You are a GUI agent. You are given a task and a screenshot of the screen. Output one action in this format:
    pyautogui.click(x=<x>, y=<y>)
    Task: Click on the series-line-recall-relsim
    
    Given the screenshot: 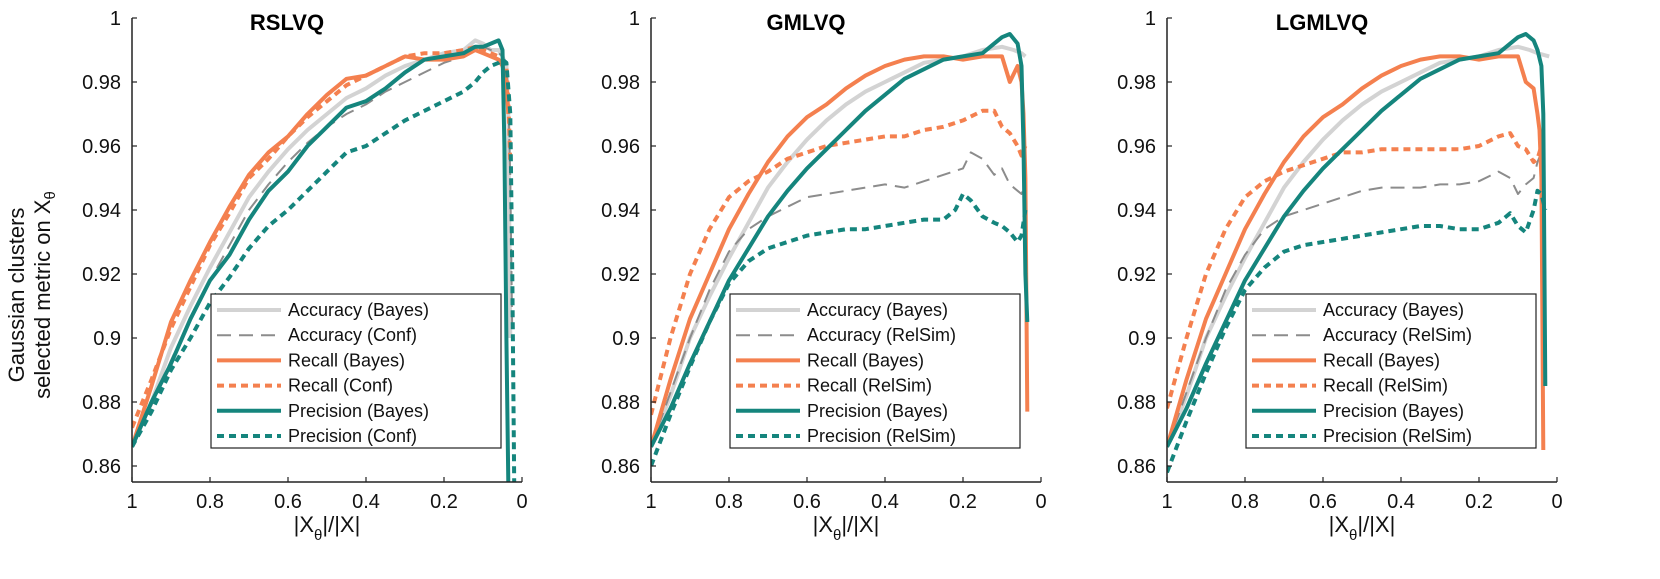 What is the action you would take?
    pyautogui.click(x=1355, y=270)
    